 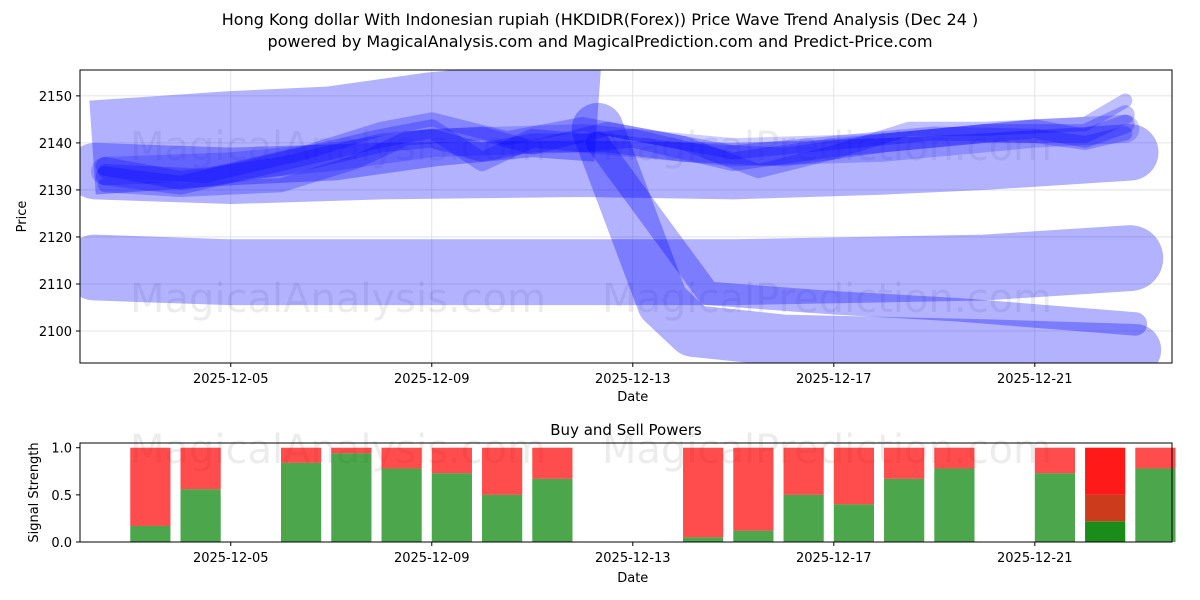 What do you see at coordinates (626, 430) in the screenshot?
I see `bar-chart-title: Buy and Sell Powers` at bounding box center [626, 430].